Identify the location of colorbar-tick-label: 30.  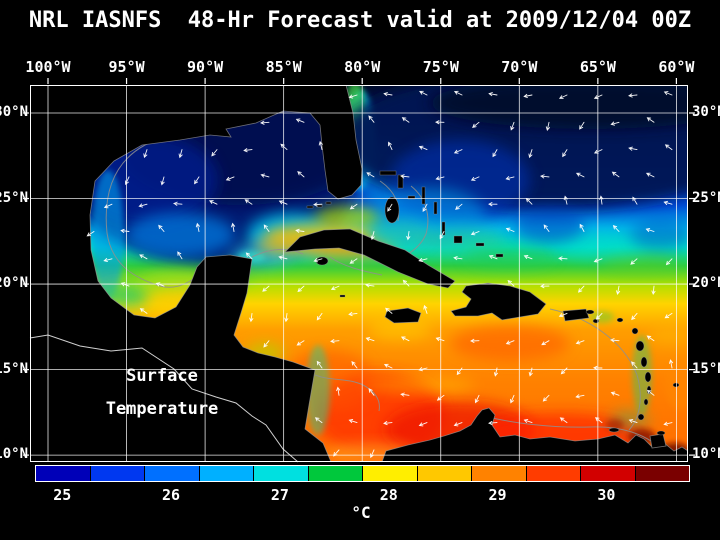
(606, 495).